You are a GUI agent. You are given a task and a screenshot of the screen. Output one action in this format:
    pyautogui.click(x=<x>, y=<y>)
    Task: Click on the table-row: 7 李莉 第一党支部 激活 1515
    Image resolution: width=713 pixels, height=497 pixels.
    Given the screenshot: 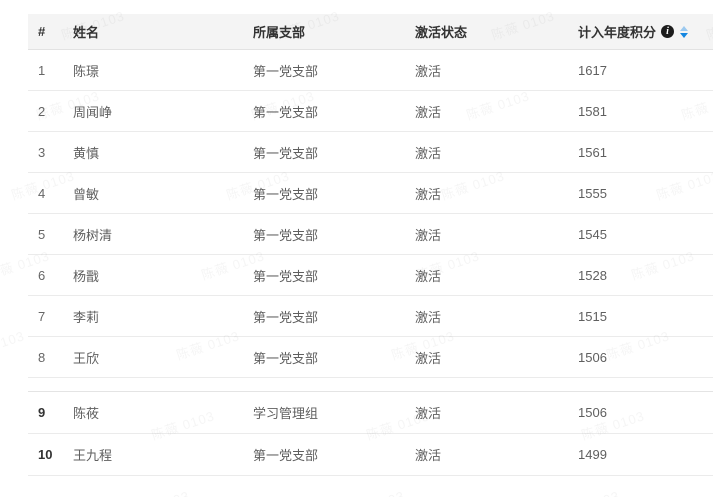 What is the action you would take?
    pyautogui.click(x=370, y=316)
    